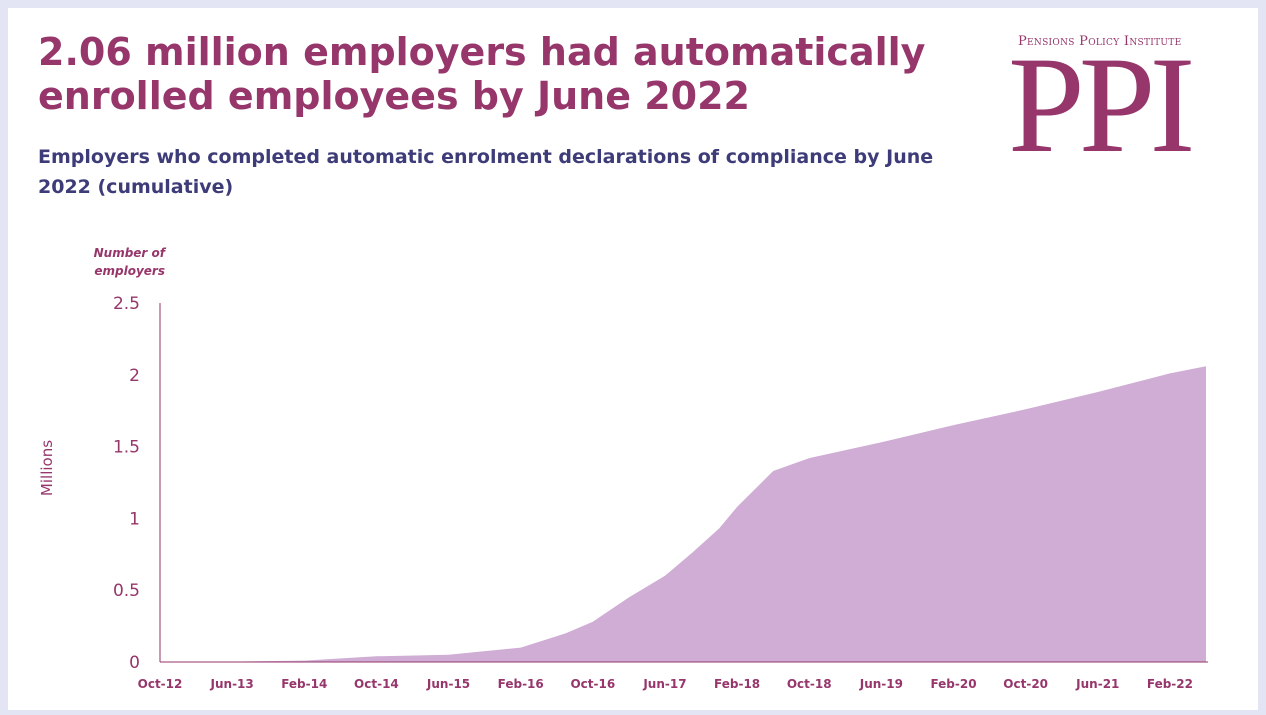 This screenshot has width=1266, height=715. Describe the element at coordinates (1025, 684) in the screenshot. I see `x-tick-label: Oct-20` at that location.